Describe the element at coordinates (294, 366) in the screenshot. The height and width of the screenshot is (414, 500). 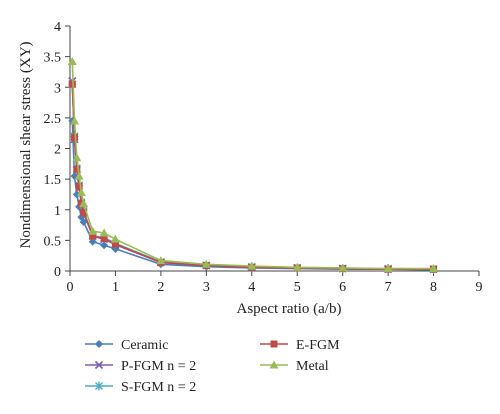
I see `legend-item: Metal` at that location.